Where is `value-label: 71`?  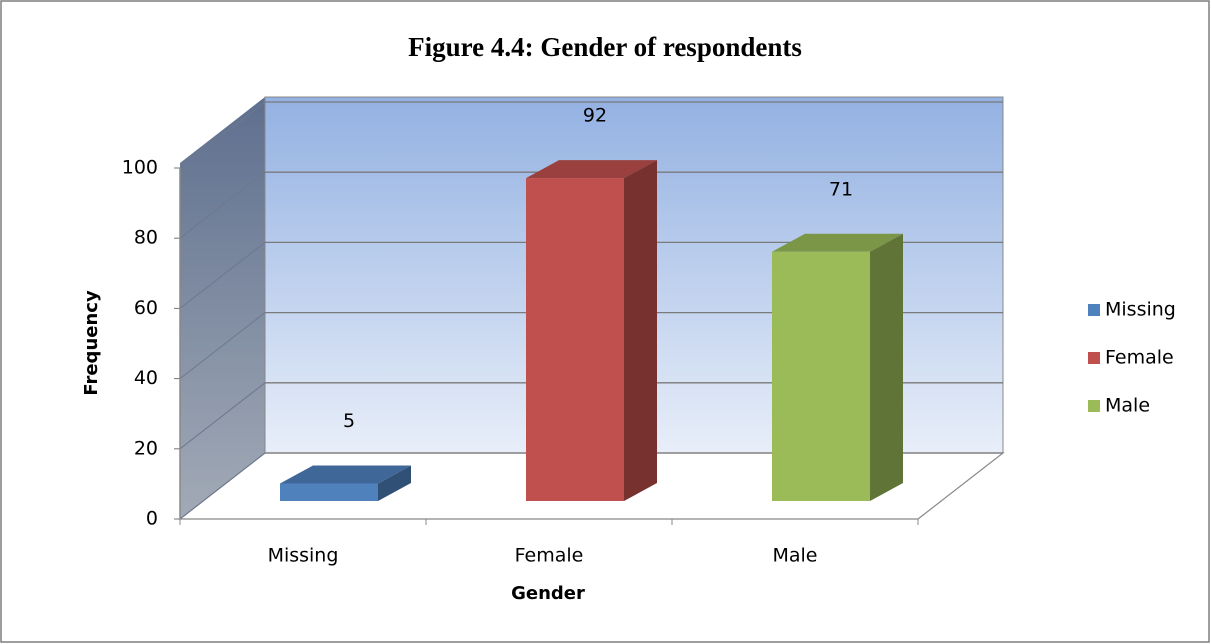 value-label: 71 is located at coordinates (841, 189).